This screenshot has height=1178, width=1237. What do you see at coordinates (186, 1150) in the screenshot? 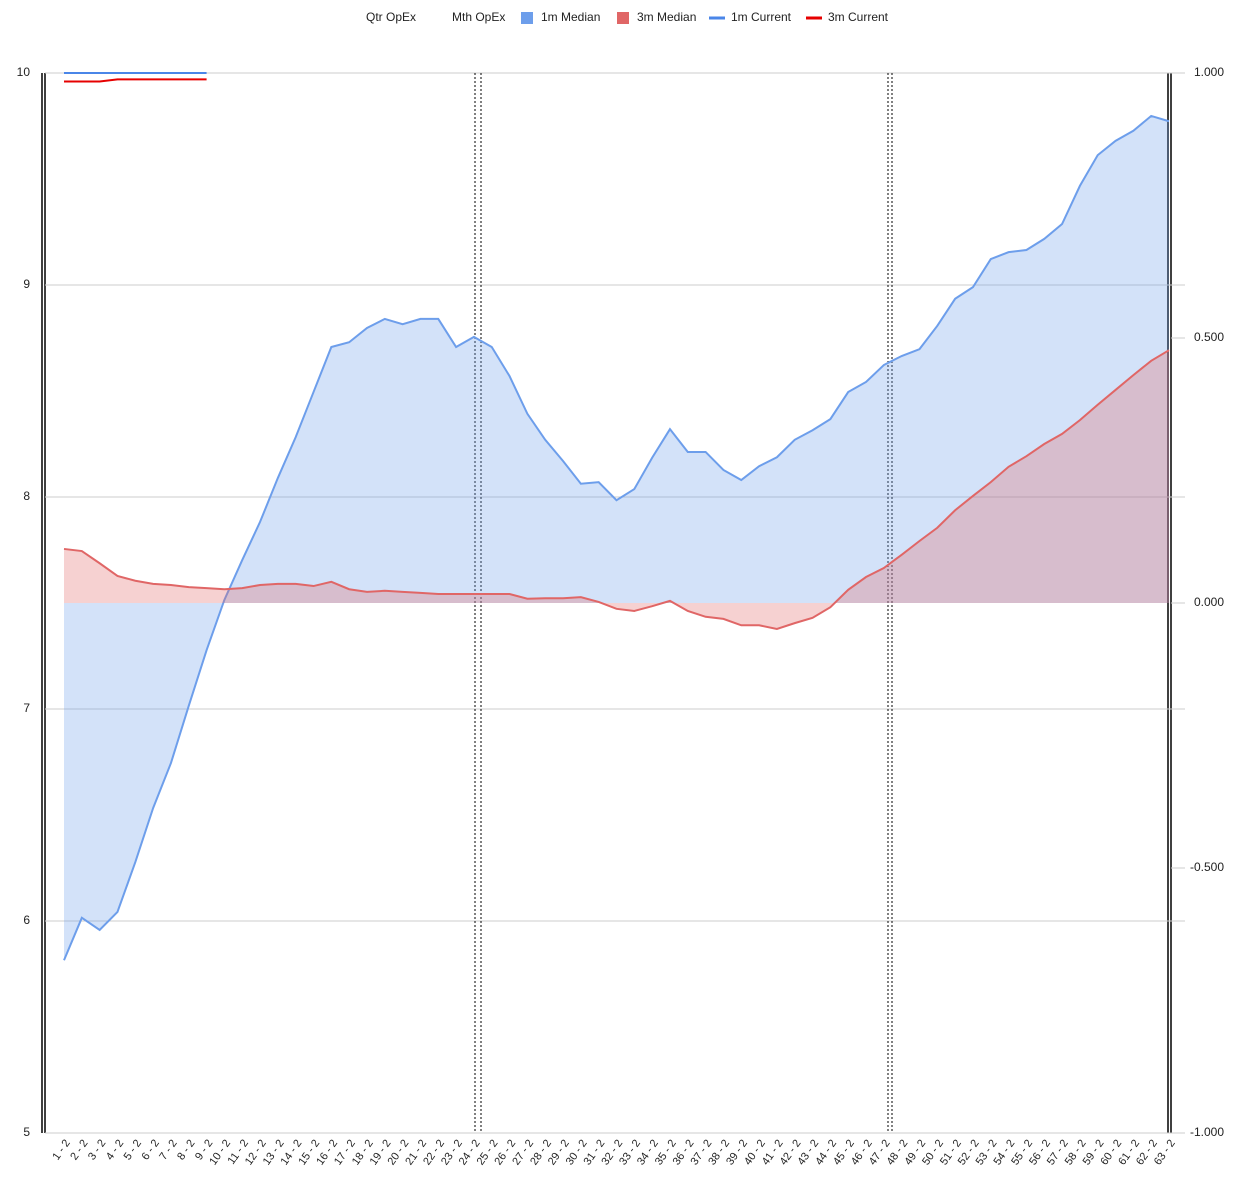
I see `x-tick-label: 8 - 2` at bounding box center [186, 1150].